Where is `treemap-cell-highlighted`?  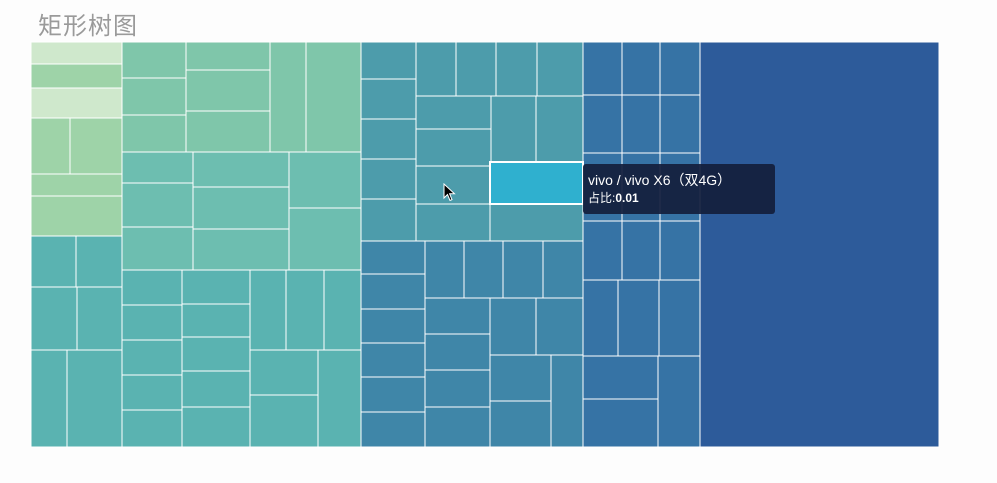 treemap-cell-highlighted is located at coordinates (536, 183).